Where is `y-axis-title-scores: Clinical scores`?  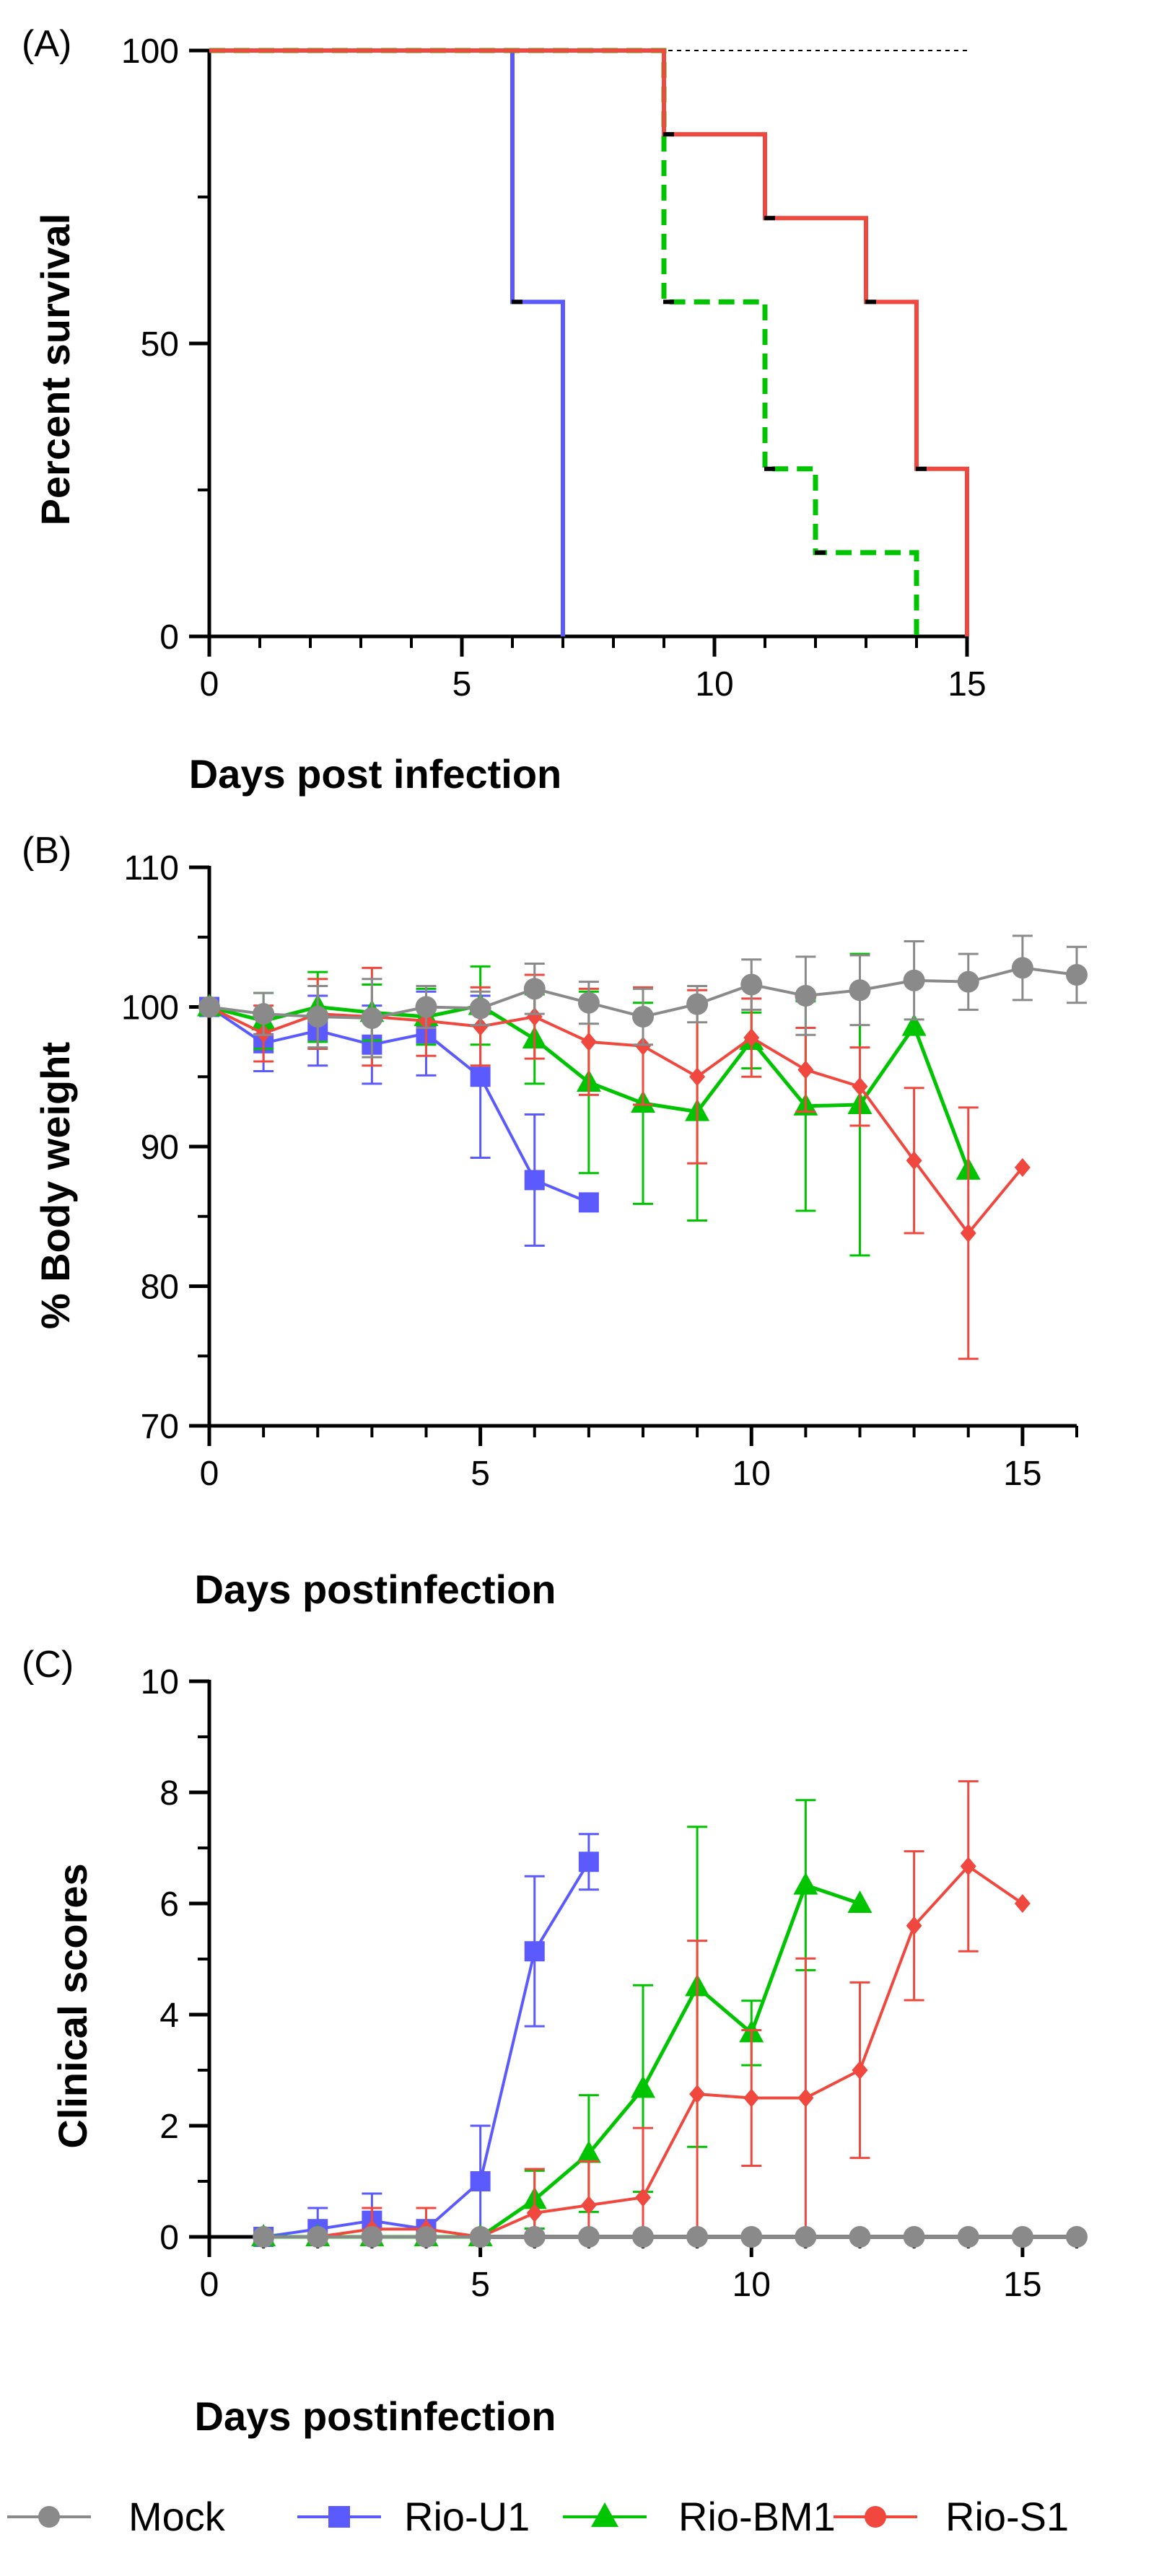
y-axis-title-scores: Clinical scores is located at coordinates (72, 2006).